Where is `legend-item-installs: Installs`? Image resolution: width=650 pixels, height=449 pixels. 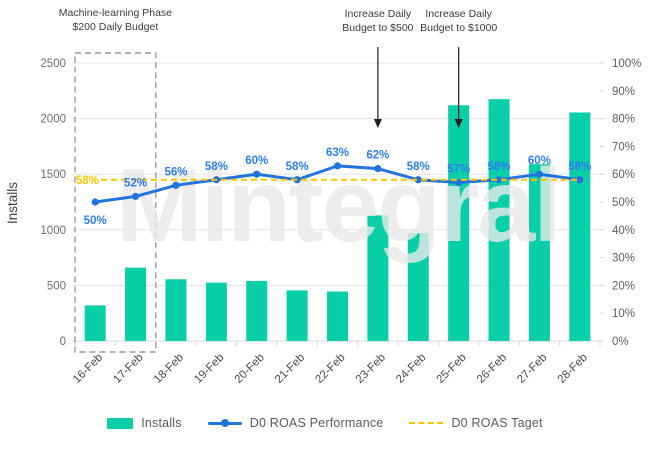 legend-item-installs: Installs is located at coordinates (144, 423).